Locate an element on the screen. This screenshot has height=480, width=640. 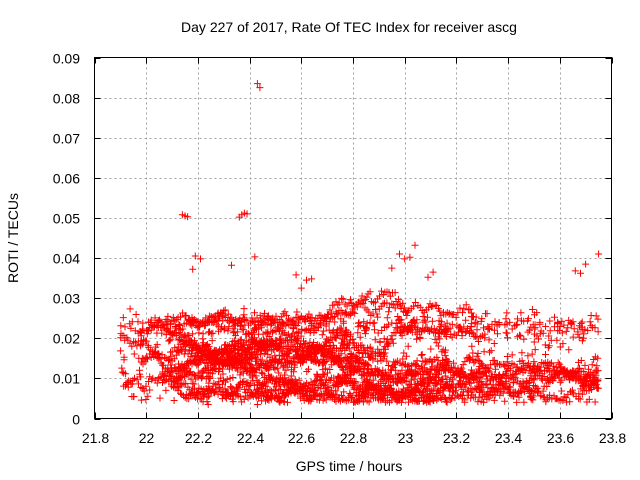
y-tick-label: 0.06 is located at coordinates (66, 179).